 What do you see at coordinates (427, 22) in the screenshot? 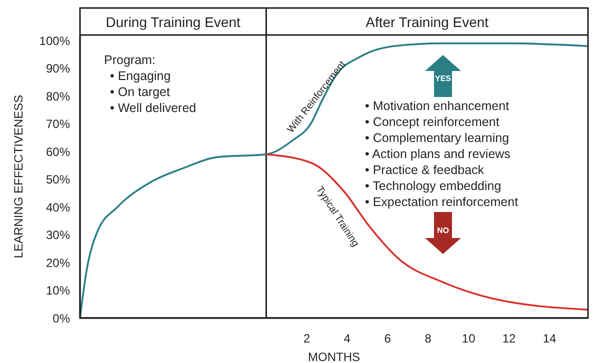
I see `text: After Training Event` at bounding box center [427, 22].